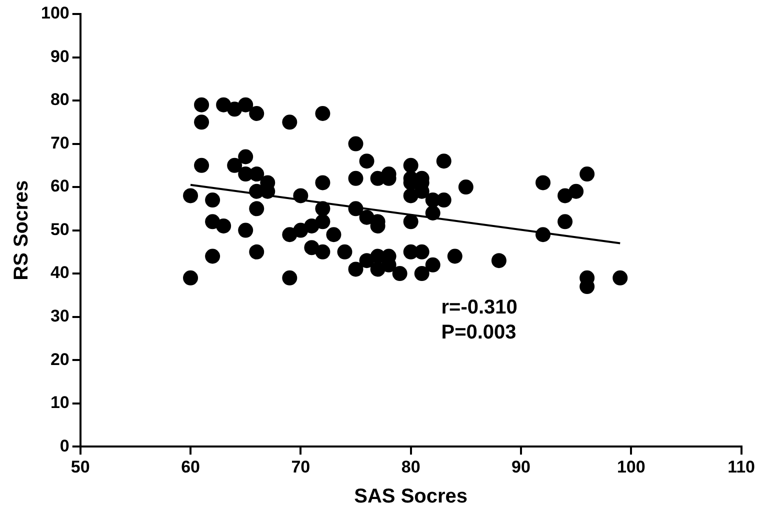 The width and height of the screenshot is (758, 517). Describe the element at coordinates (60, 56) in the screenshot. I see `y-tick-label: 90` at that location.